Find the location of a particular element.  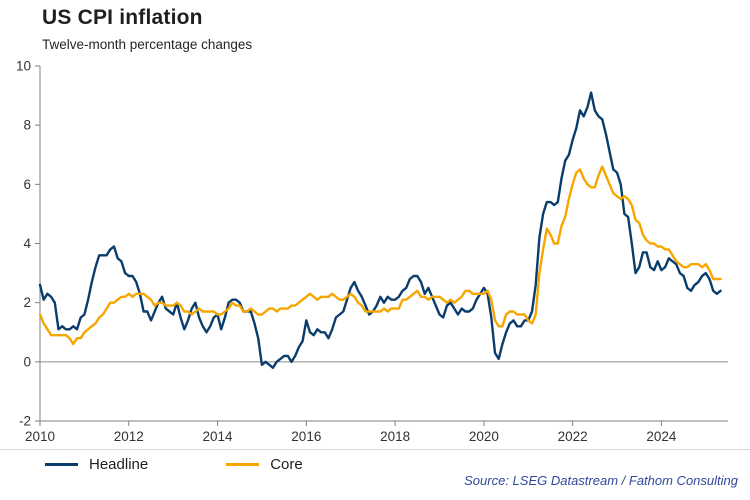

svg-text: 10 is located at coordinates (23, 66).